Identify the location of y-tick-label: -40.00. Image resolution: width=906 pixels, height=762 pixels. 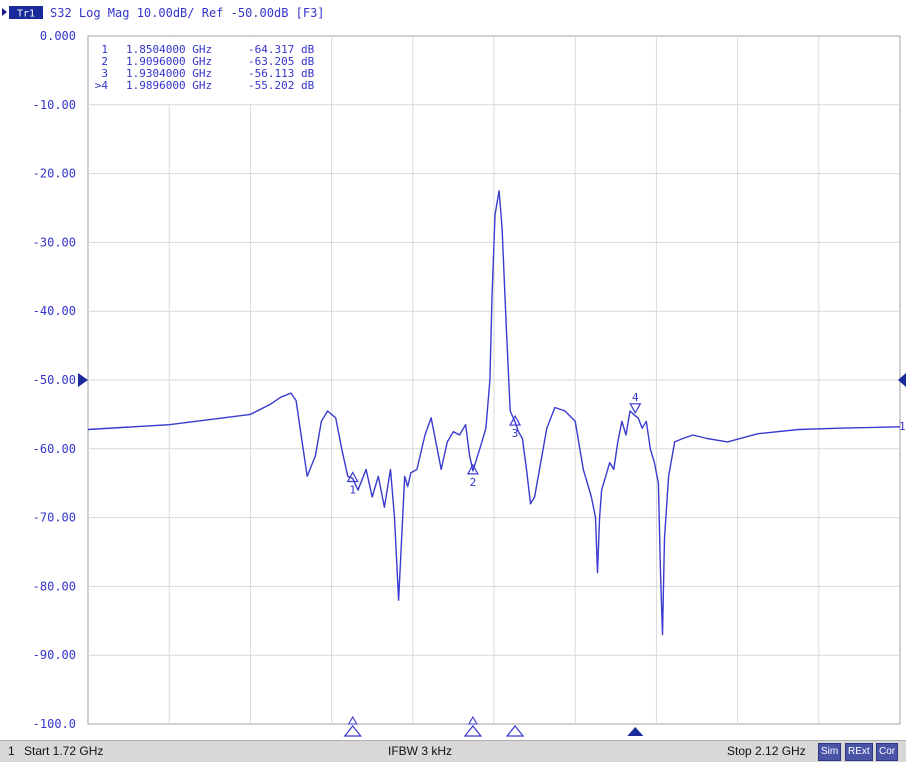
(54, 311).